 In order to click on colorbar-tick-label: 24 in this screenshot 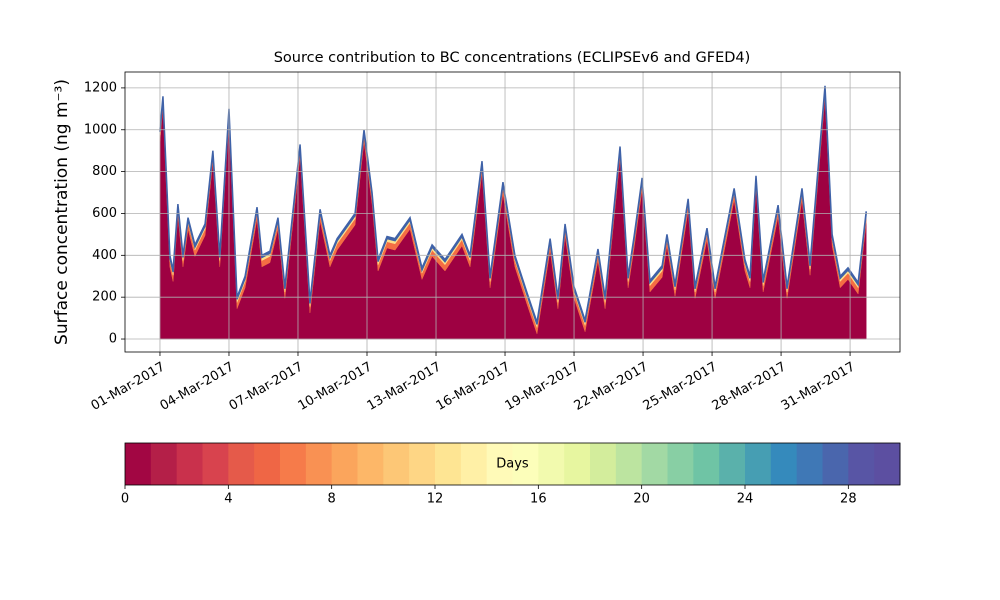, I will do `click(745, 499)`.